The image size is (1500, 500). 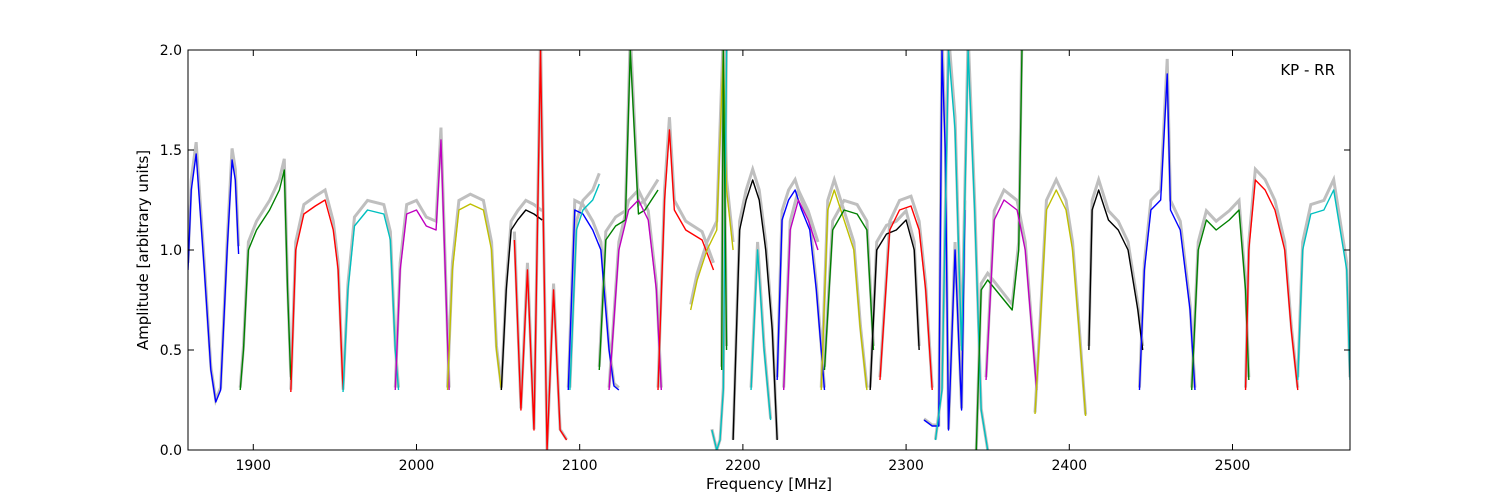 What do you see at coordinates (743, 466) in the screenshot?
I see `x-tick-label: 2200` at bounding box center [743, 466].